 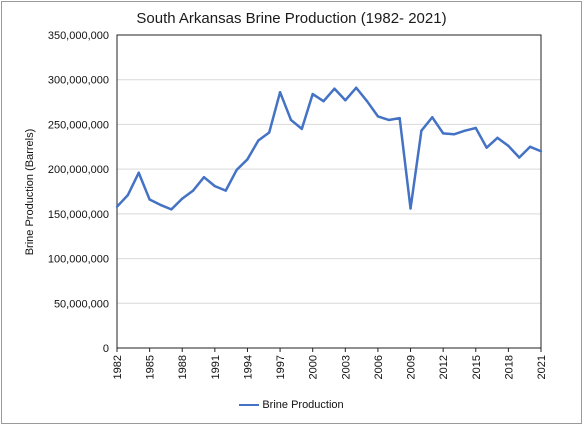 I want to click on x-tick-label: 1991, so click(x=216, y=367).